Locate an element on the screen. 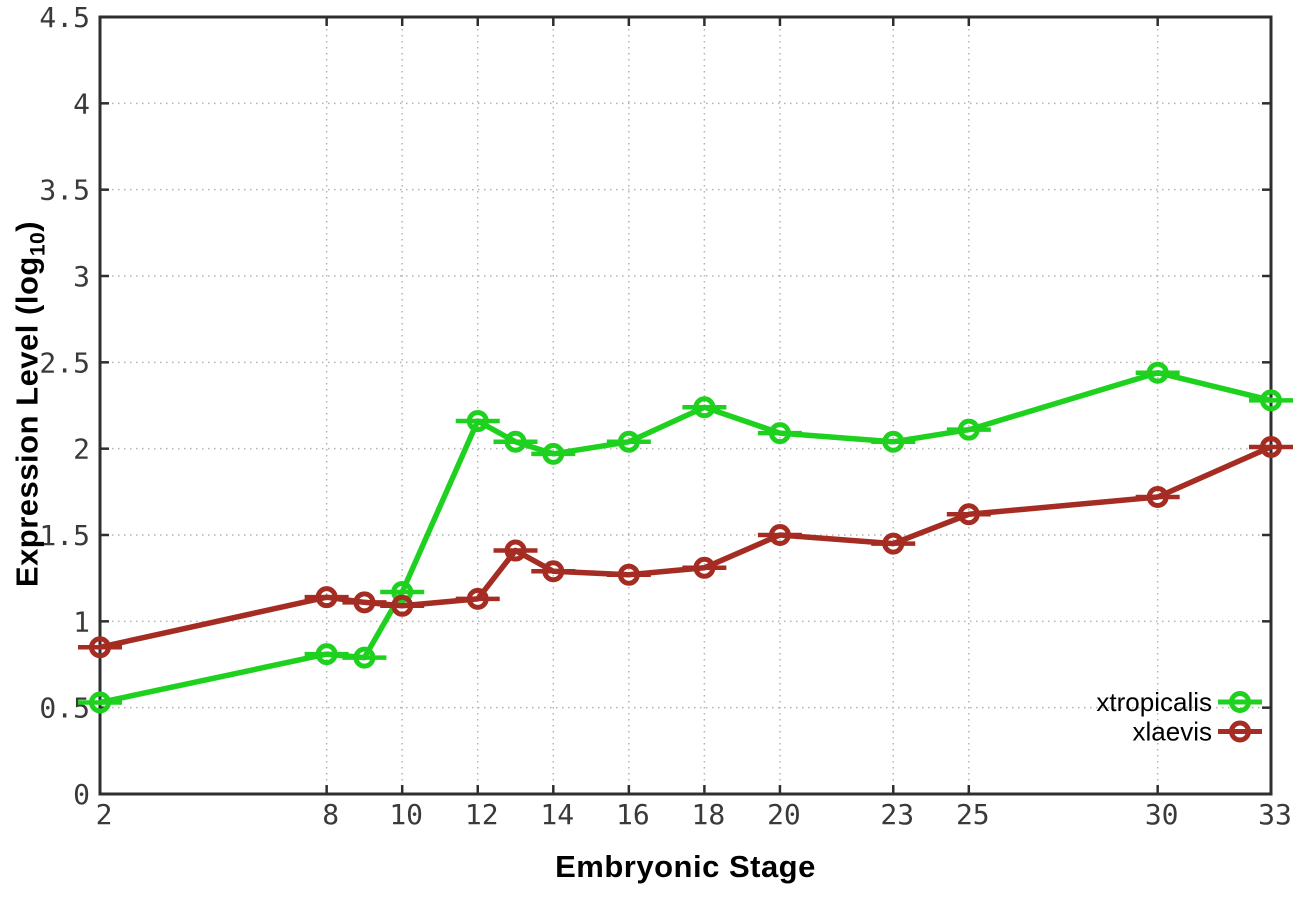  x-tick-label: 30 is located at coordinates (1162, 814).